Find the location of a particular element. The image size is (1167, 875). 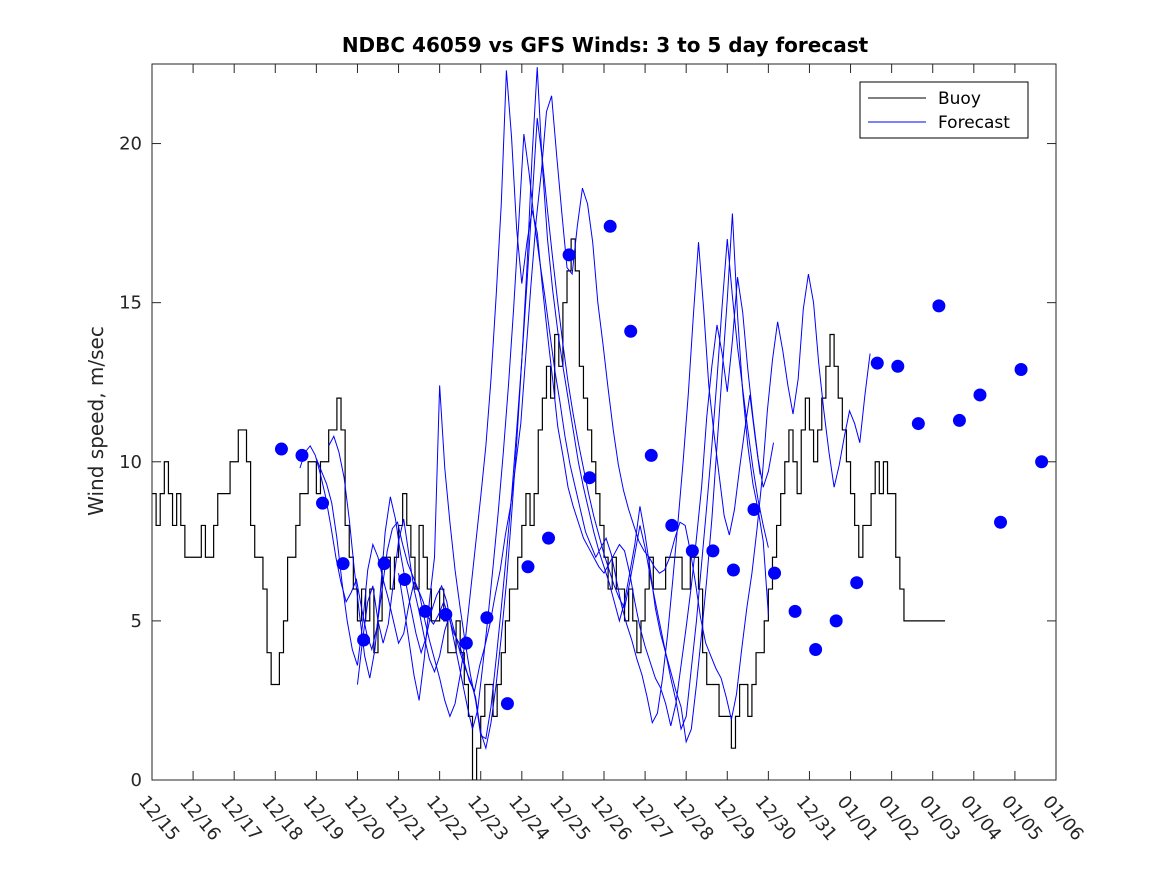

x-tick-label: 12/15 is located at coordinates (158, 818).